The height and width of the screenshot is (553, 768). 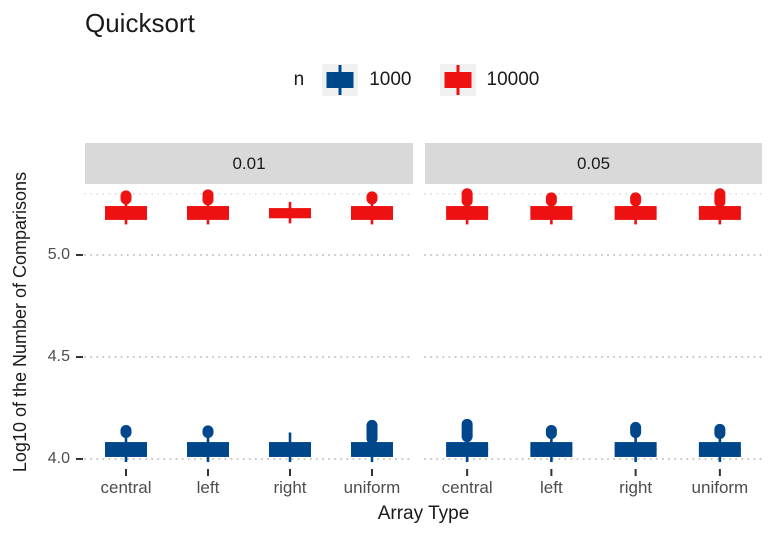 What do you see at coordinates (593, 163) in the screenshot?
I see `facet-strip-0.05: 0.05` at bounding box center [593, 163].